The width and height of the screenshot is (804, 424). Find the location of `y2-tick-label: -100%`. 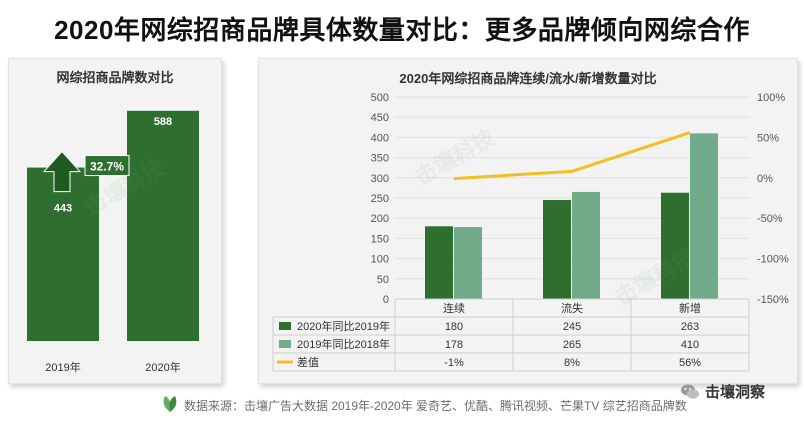

y2-tick-label: -100% is located at coordinates (773, 260).